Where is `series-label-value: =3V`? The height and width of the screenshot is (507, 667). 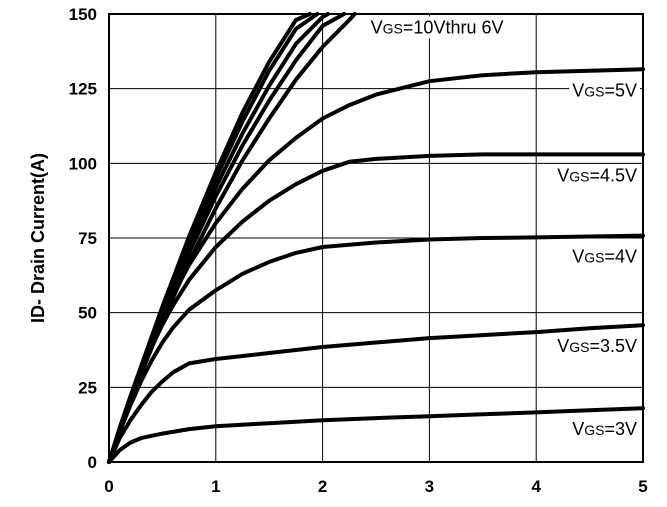 series-label-value: =3V is located at coordinates (620, 429).